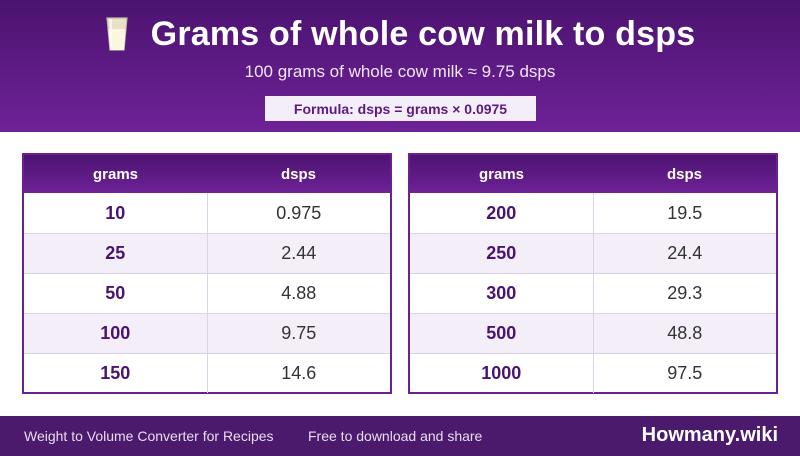 The height and width of the screenshot is (456, 800). What do you see at coordinates (502, 253) in the screenshot?
I see `grams-cell: 250` at bounding box center [502, 253].